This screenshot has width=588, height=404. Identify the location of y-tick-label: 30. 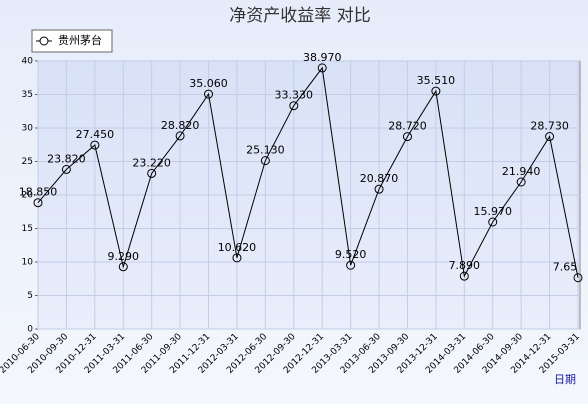
(28, 129).